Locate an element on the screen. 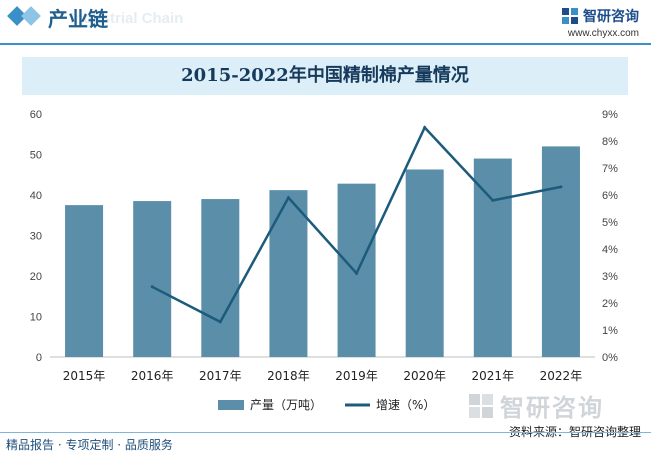  x-tick-label: 2022年 is located at coordinates (561, 376).